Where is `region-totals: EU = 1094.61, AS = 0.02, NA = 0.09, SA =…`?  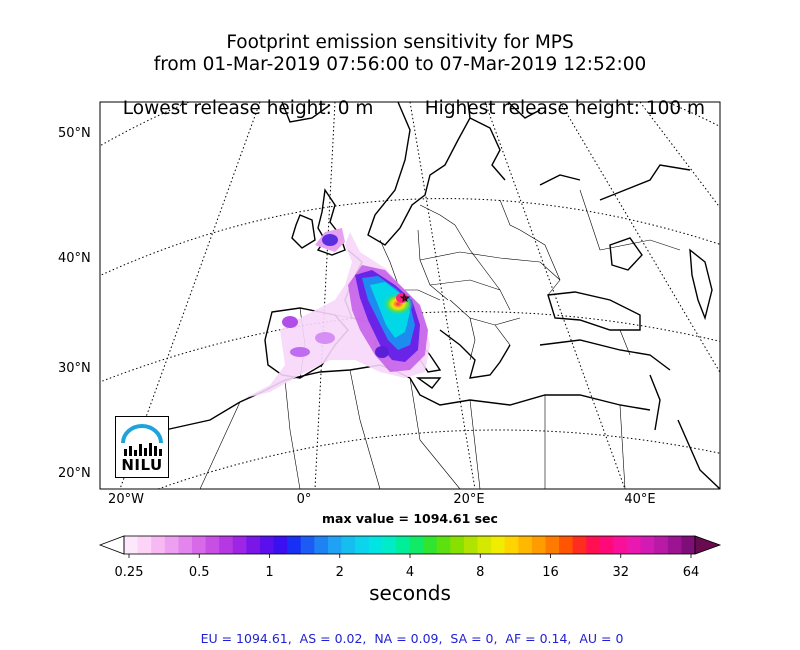
region-totals: EU = 1094.61, AS = 0.02, NA = 0.09, SA =… is located at coordinates (412, 638).